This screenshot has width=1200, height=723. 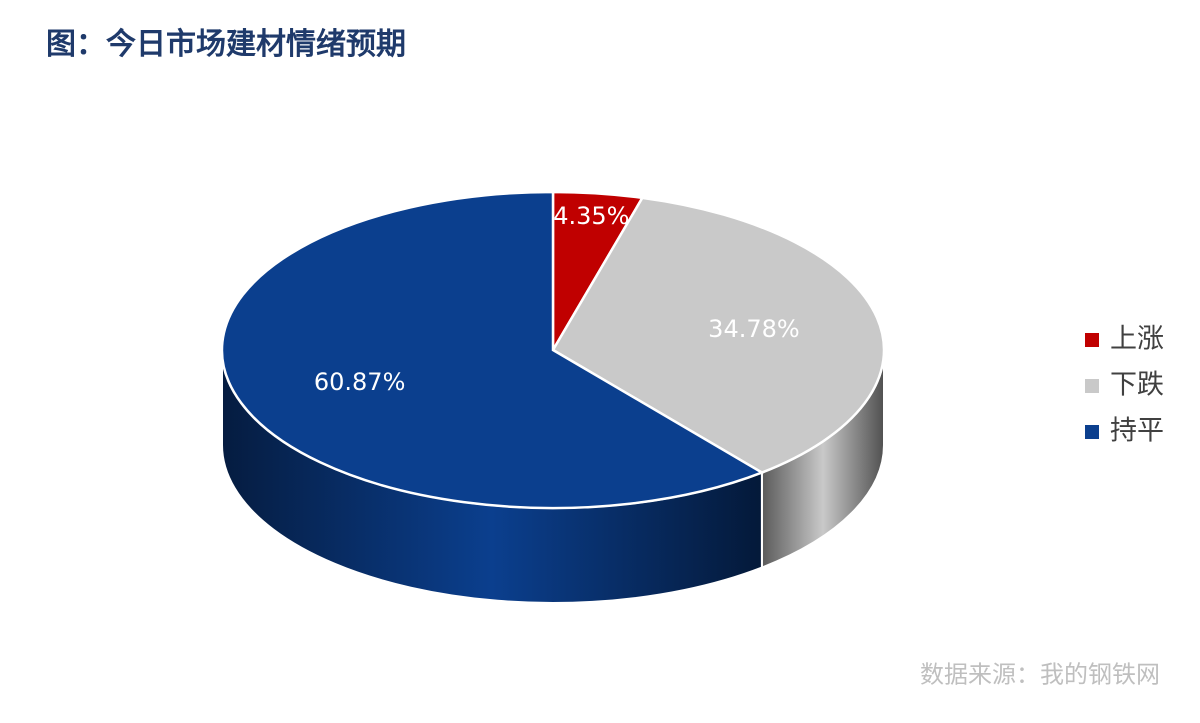 I want to click on chart-title: 图：今日市场建材情绪预期, so click(x=226, y=44).